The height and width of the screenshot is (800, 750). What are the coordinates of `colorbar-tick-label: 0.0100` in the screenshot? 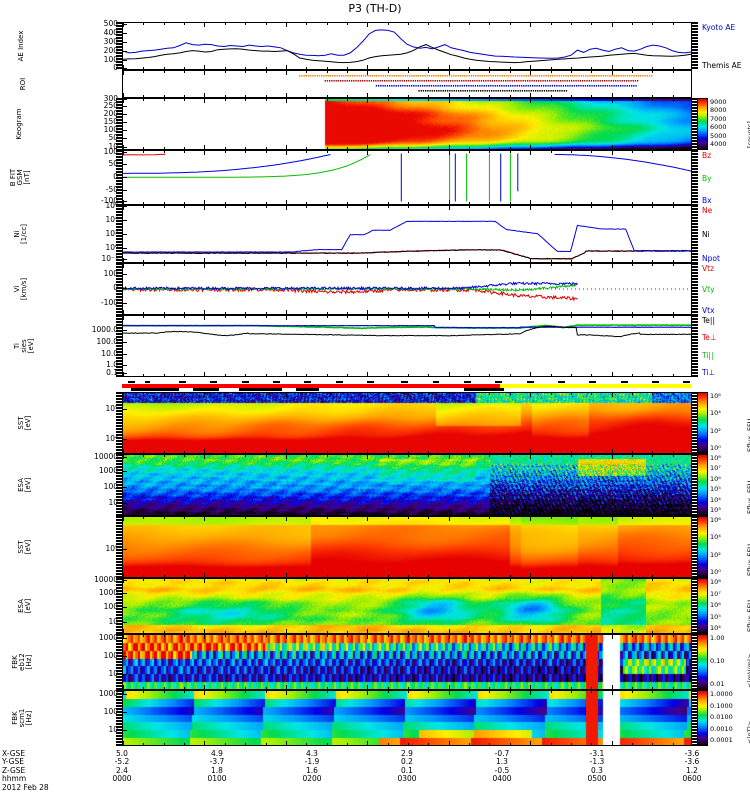 It's located at (721, 717).